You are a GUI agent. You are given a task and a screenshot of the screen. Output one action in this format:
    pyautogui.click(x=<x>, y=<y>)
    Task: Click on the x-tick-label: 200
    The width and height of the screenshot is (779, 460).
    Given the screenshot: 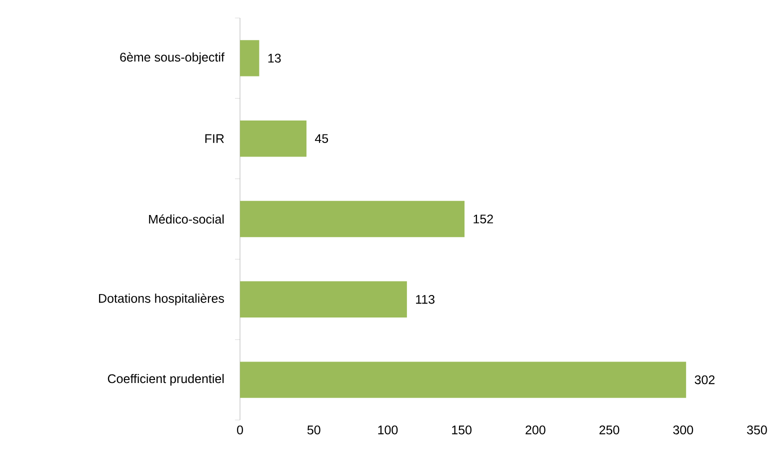 What is the action you would take?
    pyautogui.click(x=536, y=430)
    